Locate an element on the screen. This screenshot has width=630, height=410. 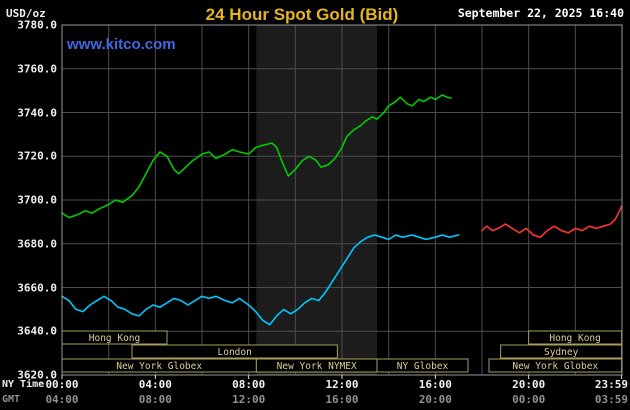
x-axis-label-ny: 08:00 is located at coordinates (249, 384).